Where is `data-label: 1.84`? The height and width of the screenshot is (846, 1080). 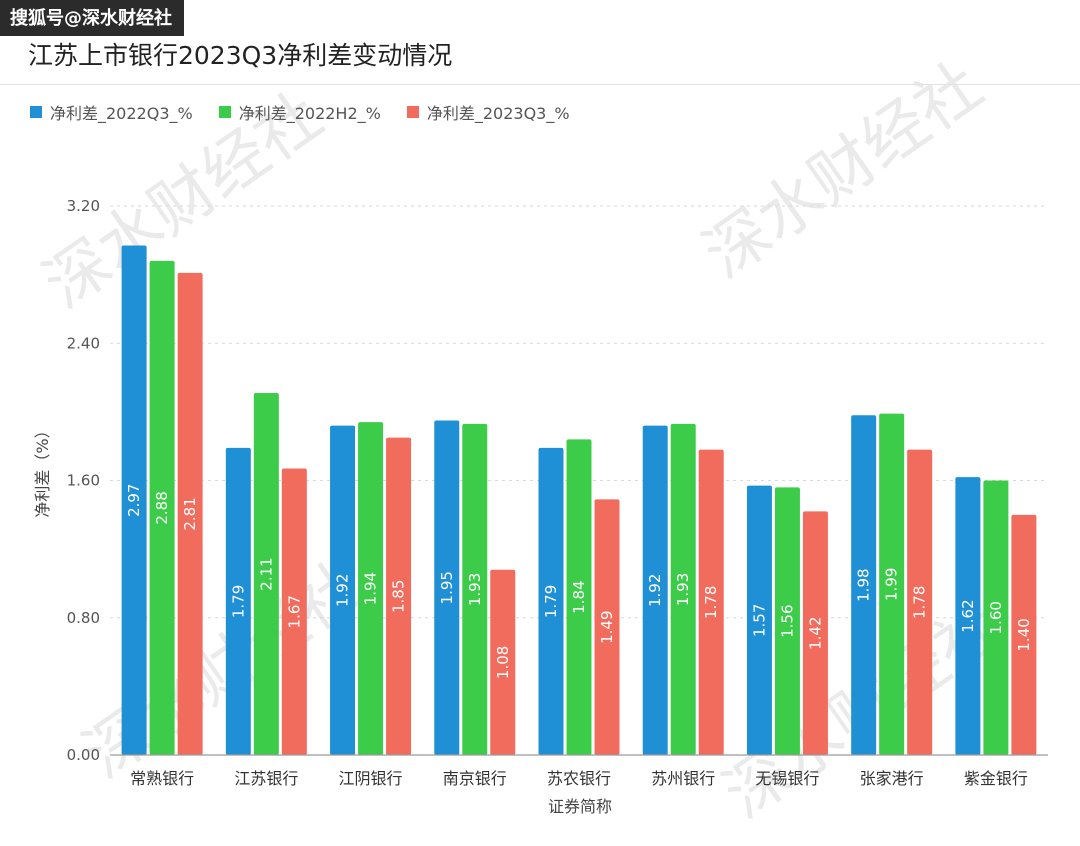
data-label: 1.84 is located at coordinates (579, 596).